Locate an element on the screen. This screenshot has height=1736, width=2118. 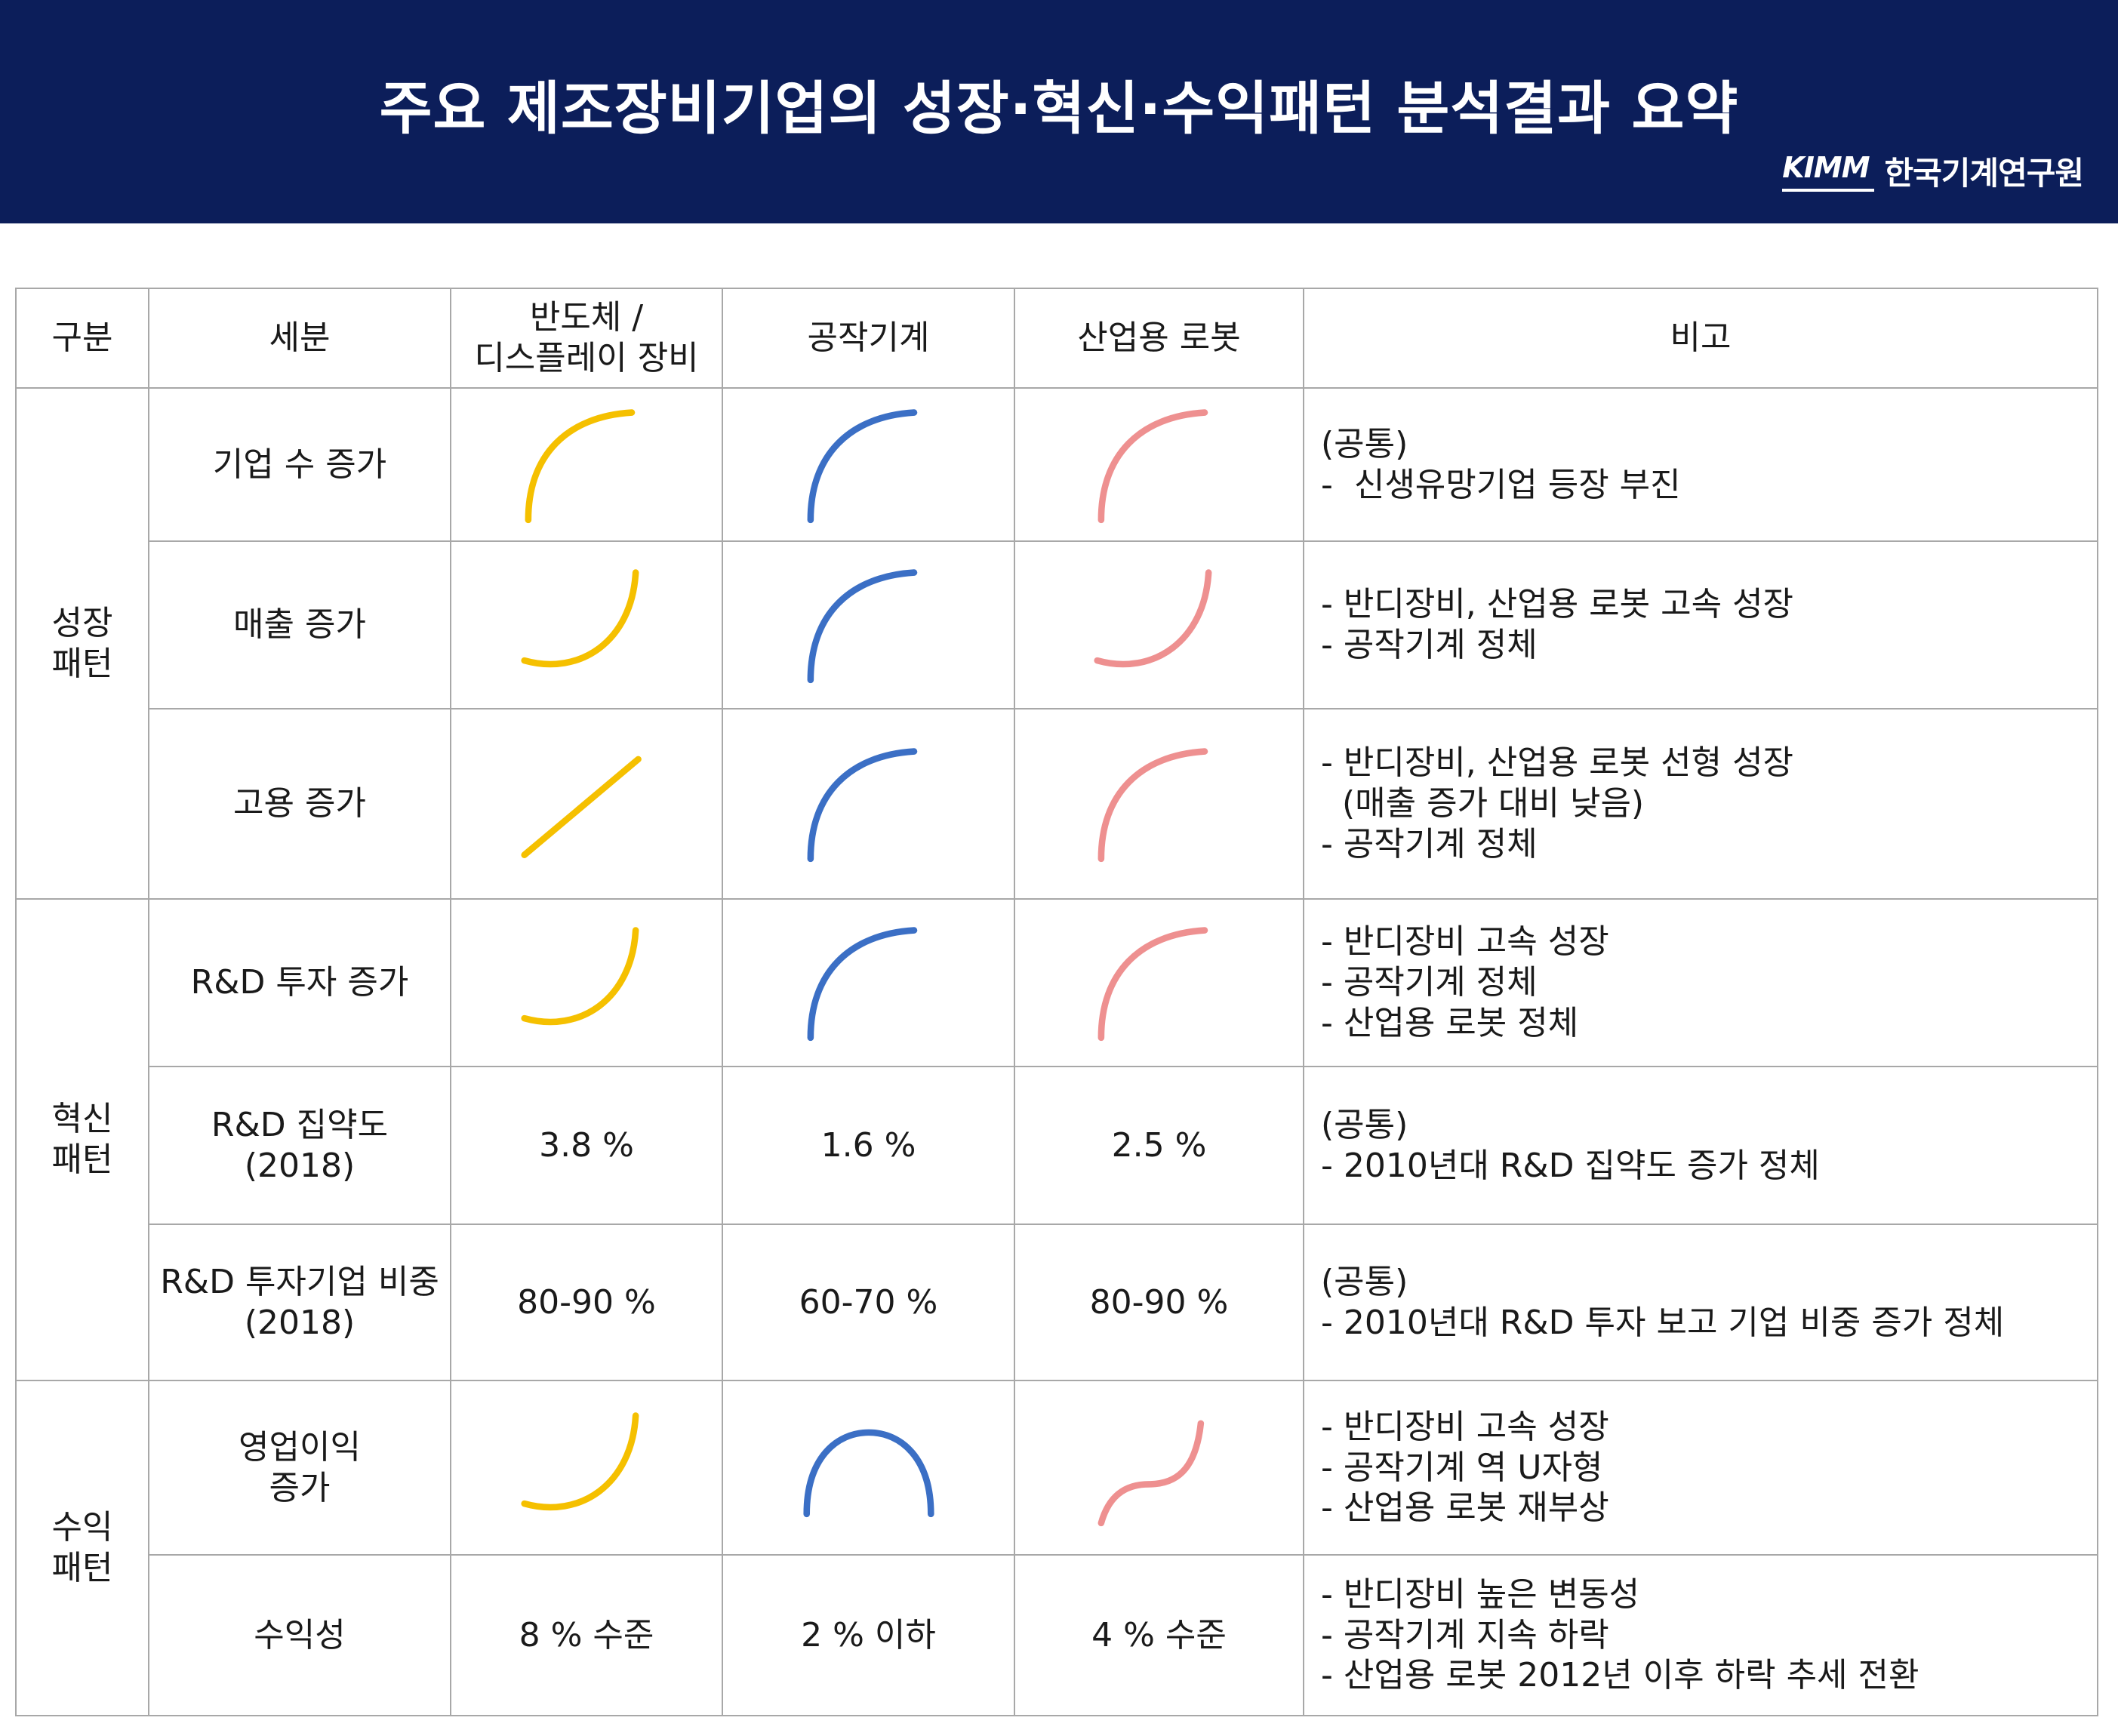
header-row: 구분 세분 반도체 / 디스플레이 장비 공작기계 산업용 로봇 비고 is located at coordinates (1056, 338).